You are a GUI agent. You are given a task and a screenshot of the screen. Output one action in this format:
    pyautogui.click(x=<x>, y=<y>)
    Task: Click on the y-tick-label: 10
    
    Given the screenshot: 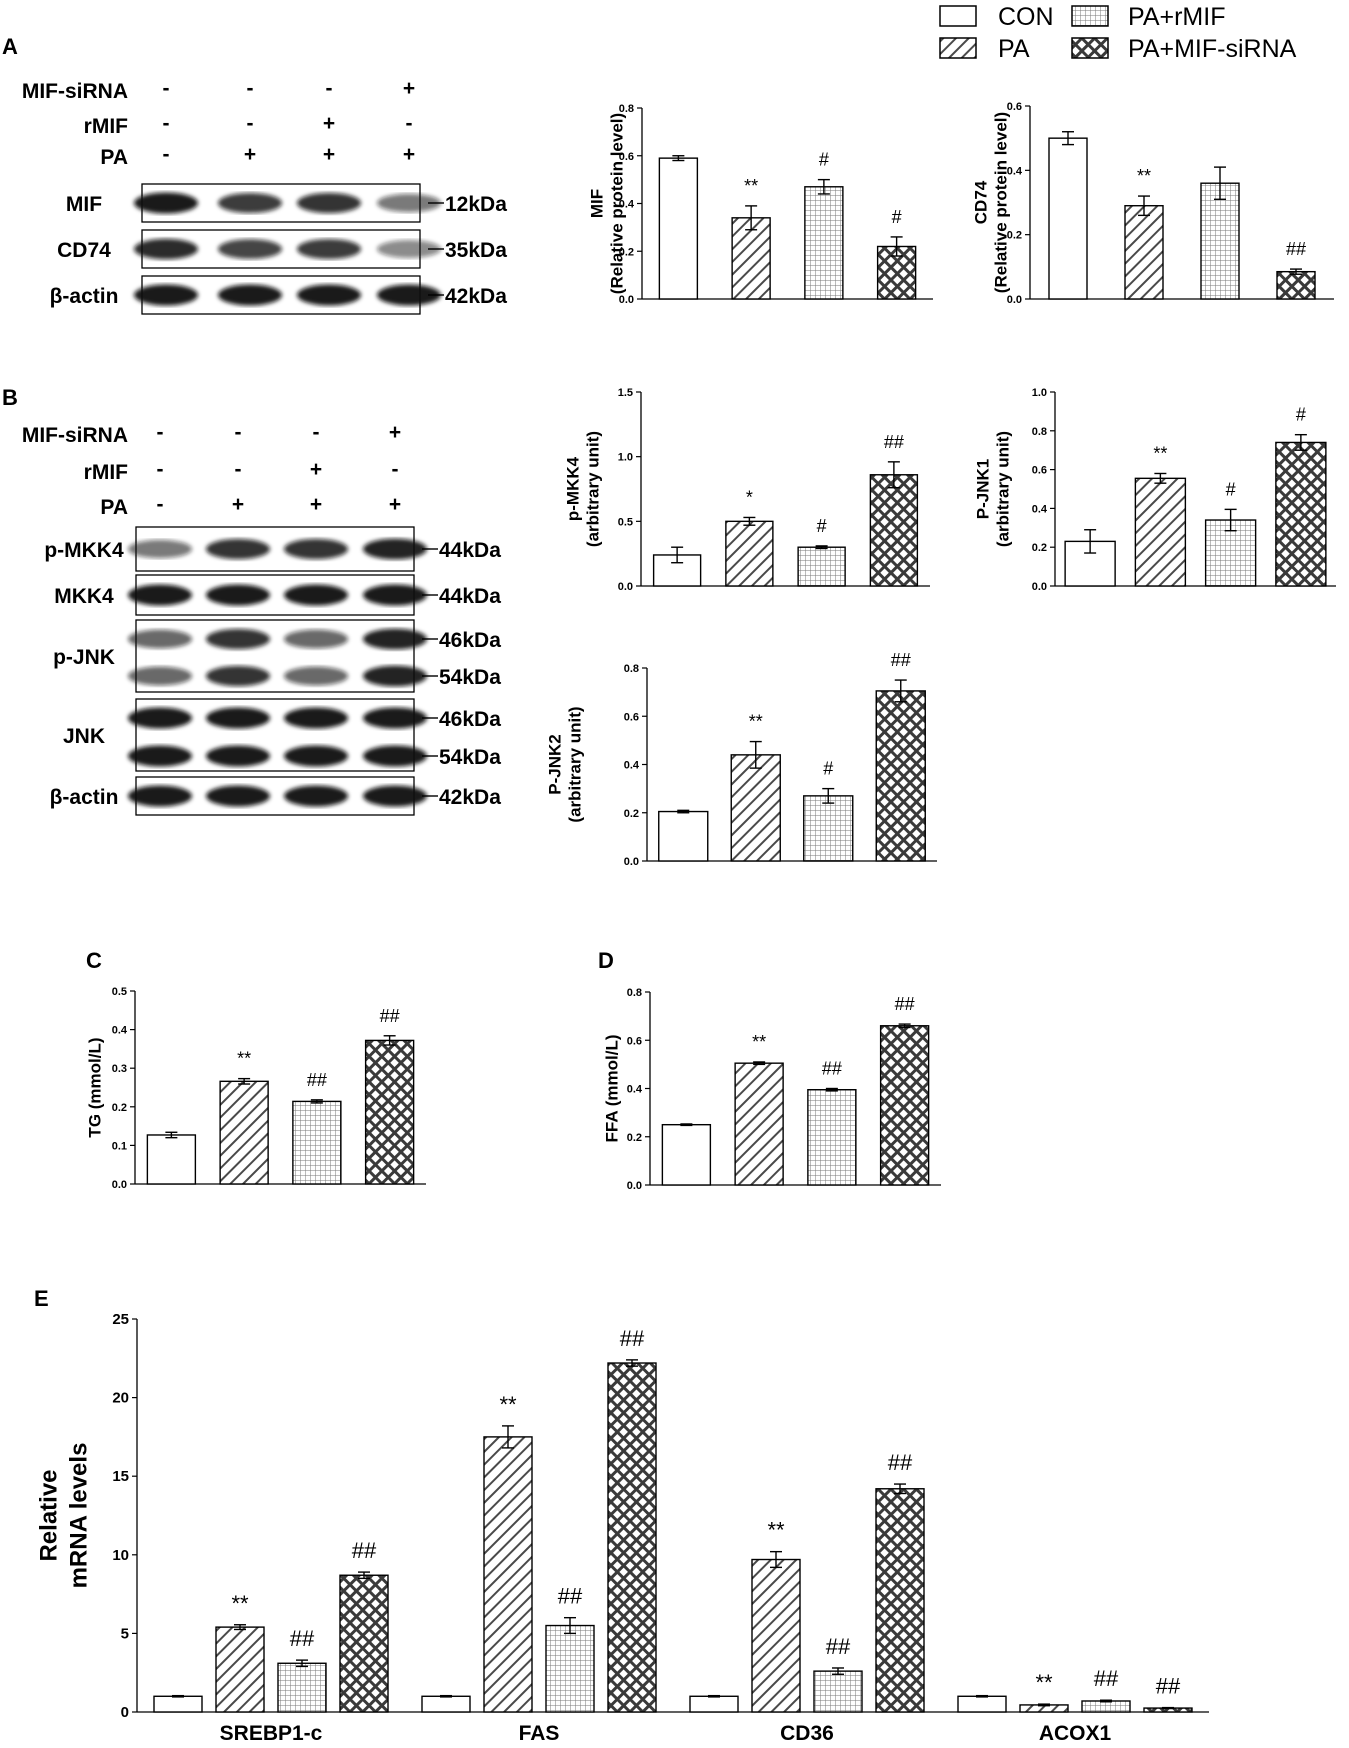 What is the action you would take?
    pyautogui.click(x=120, y=1555)
    